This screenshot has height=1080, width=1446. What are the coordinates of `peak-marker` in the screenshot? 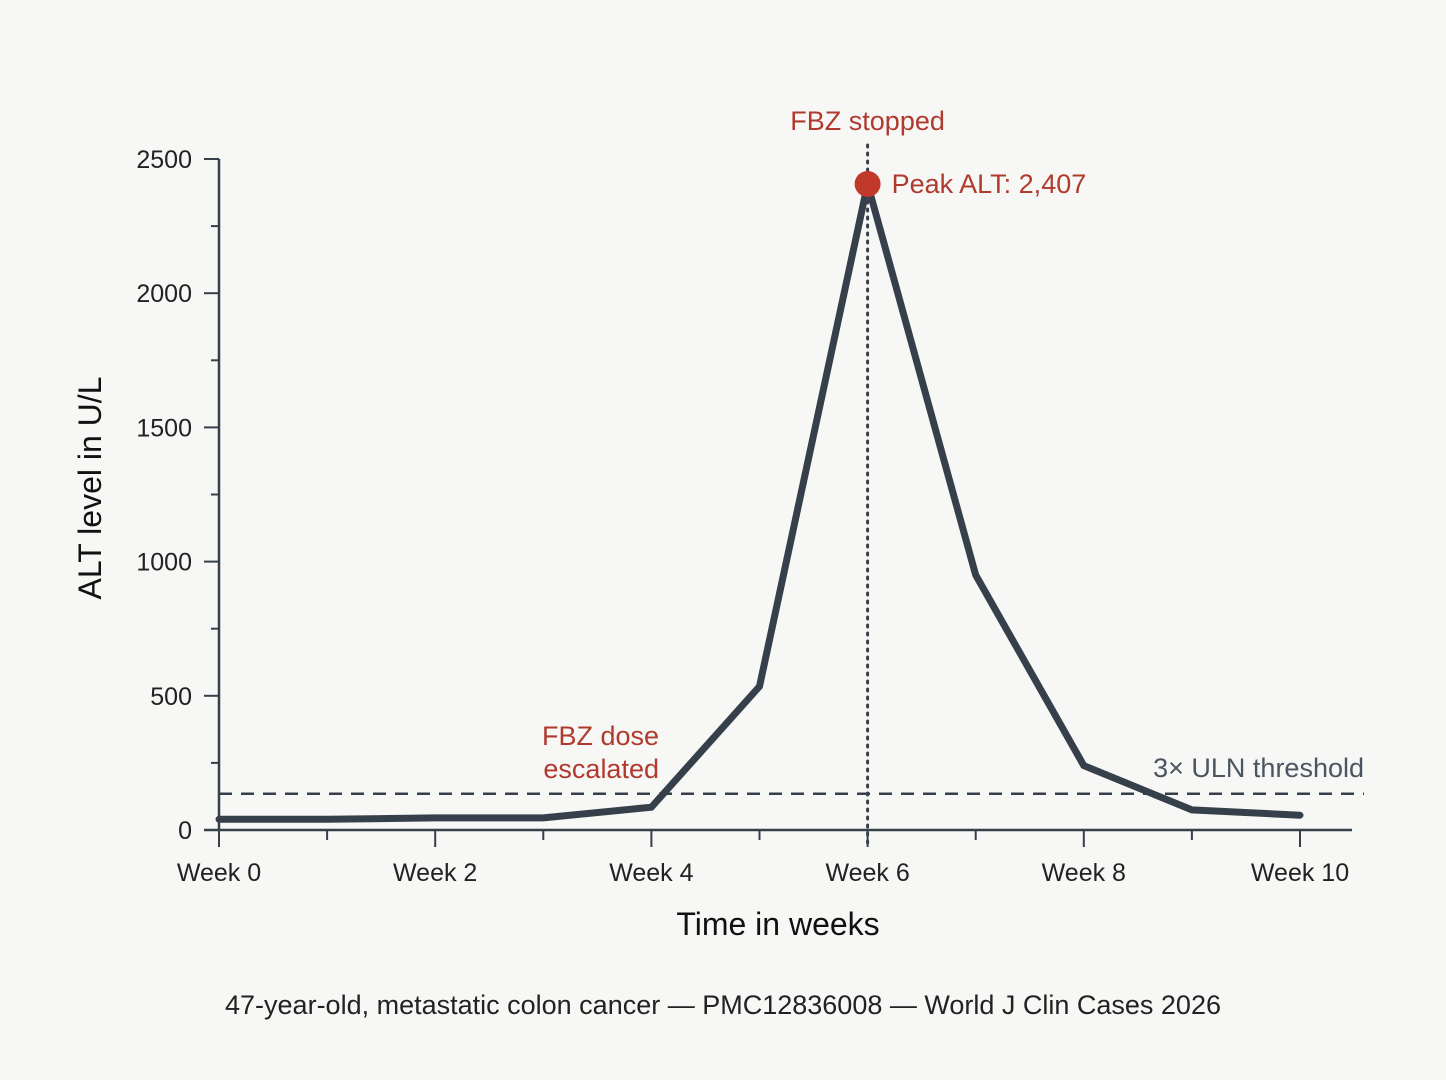 It's located at (867, 183).